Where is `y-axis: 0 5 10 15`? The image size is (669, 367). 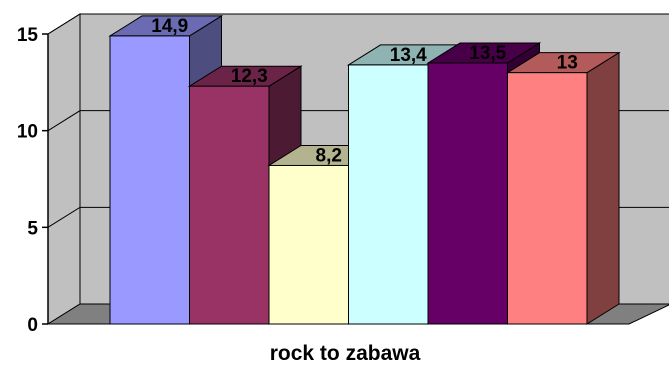
y-axis: 0 5 10 15 is located at coordinates (33, 180).